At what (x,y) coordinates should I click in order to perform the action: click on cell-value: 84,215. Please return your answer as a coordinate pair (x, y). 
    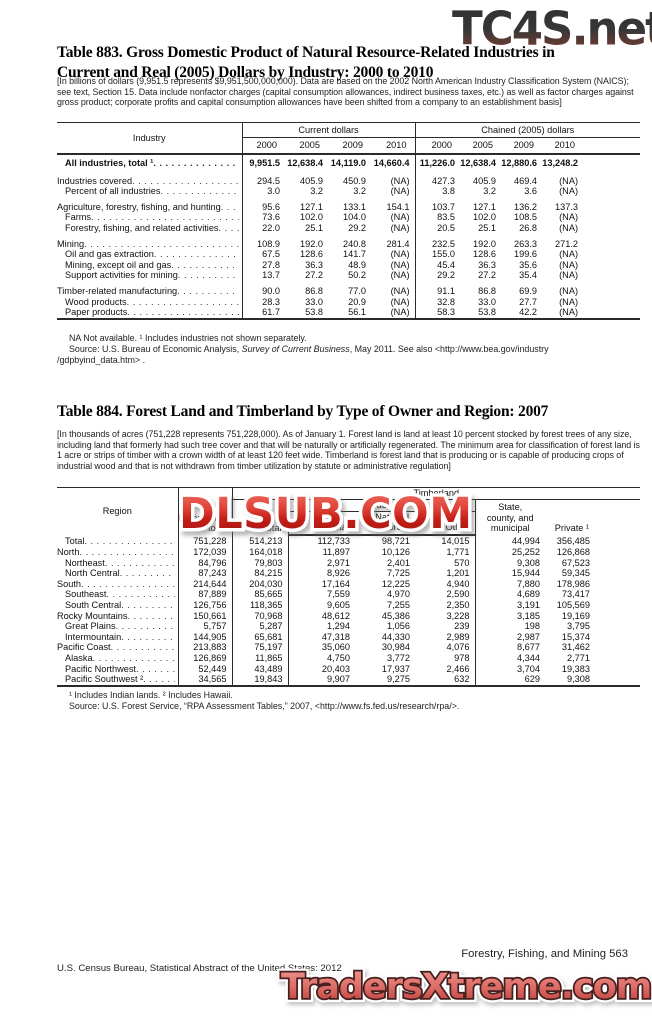
    Looking at the image, I should click on (259, 573).